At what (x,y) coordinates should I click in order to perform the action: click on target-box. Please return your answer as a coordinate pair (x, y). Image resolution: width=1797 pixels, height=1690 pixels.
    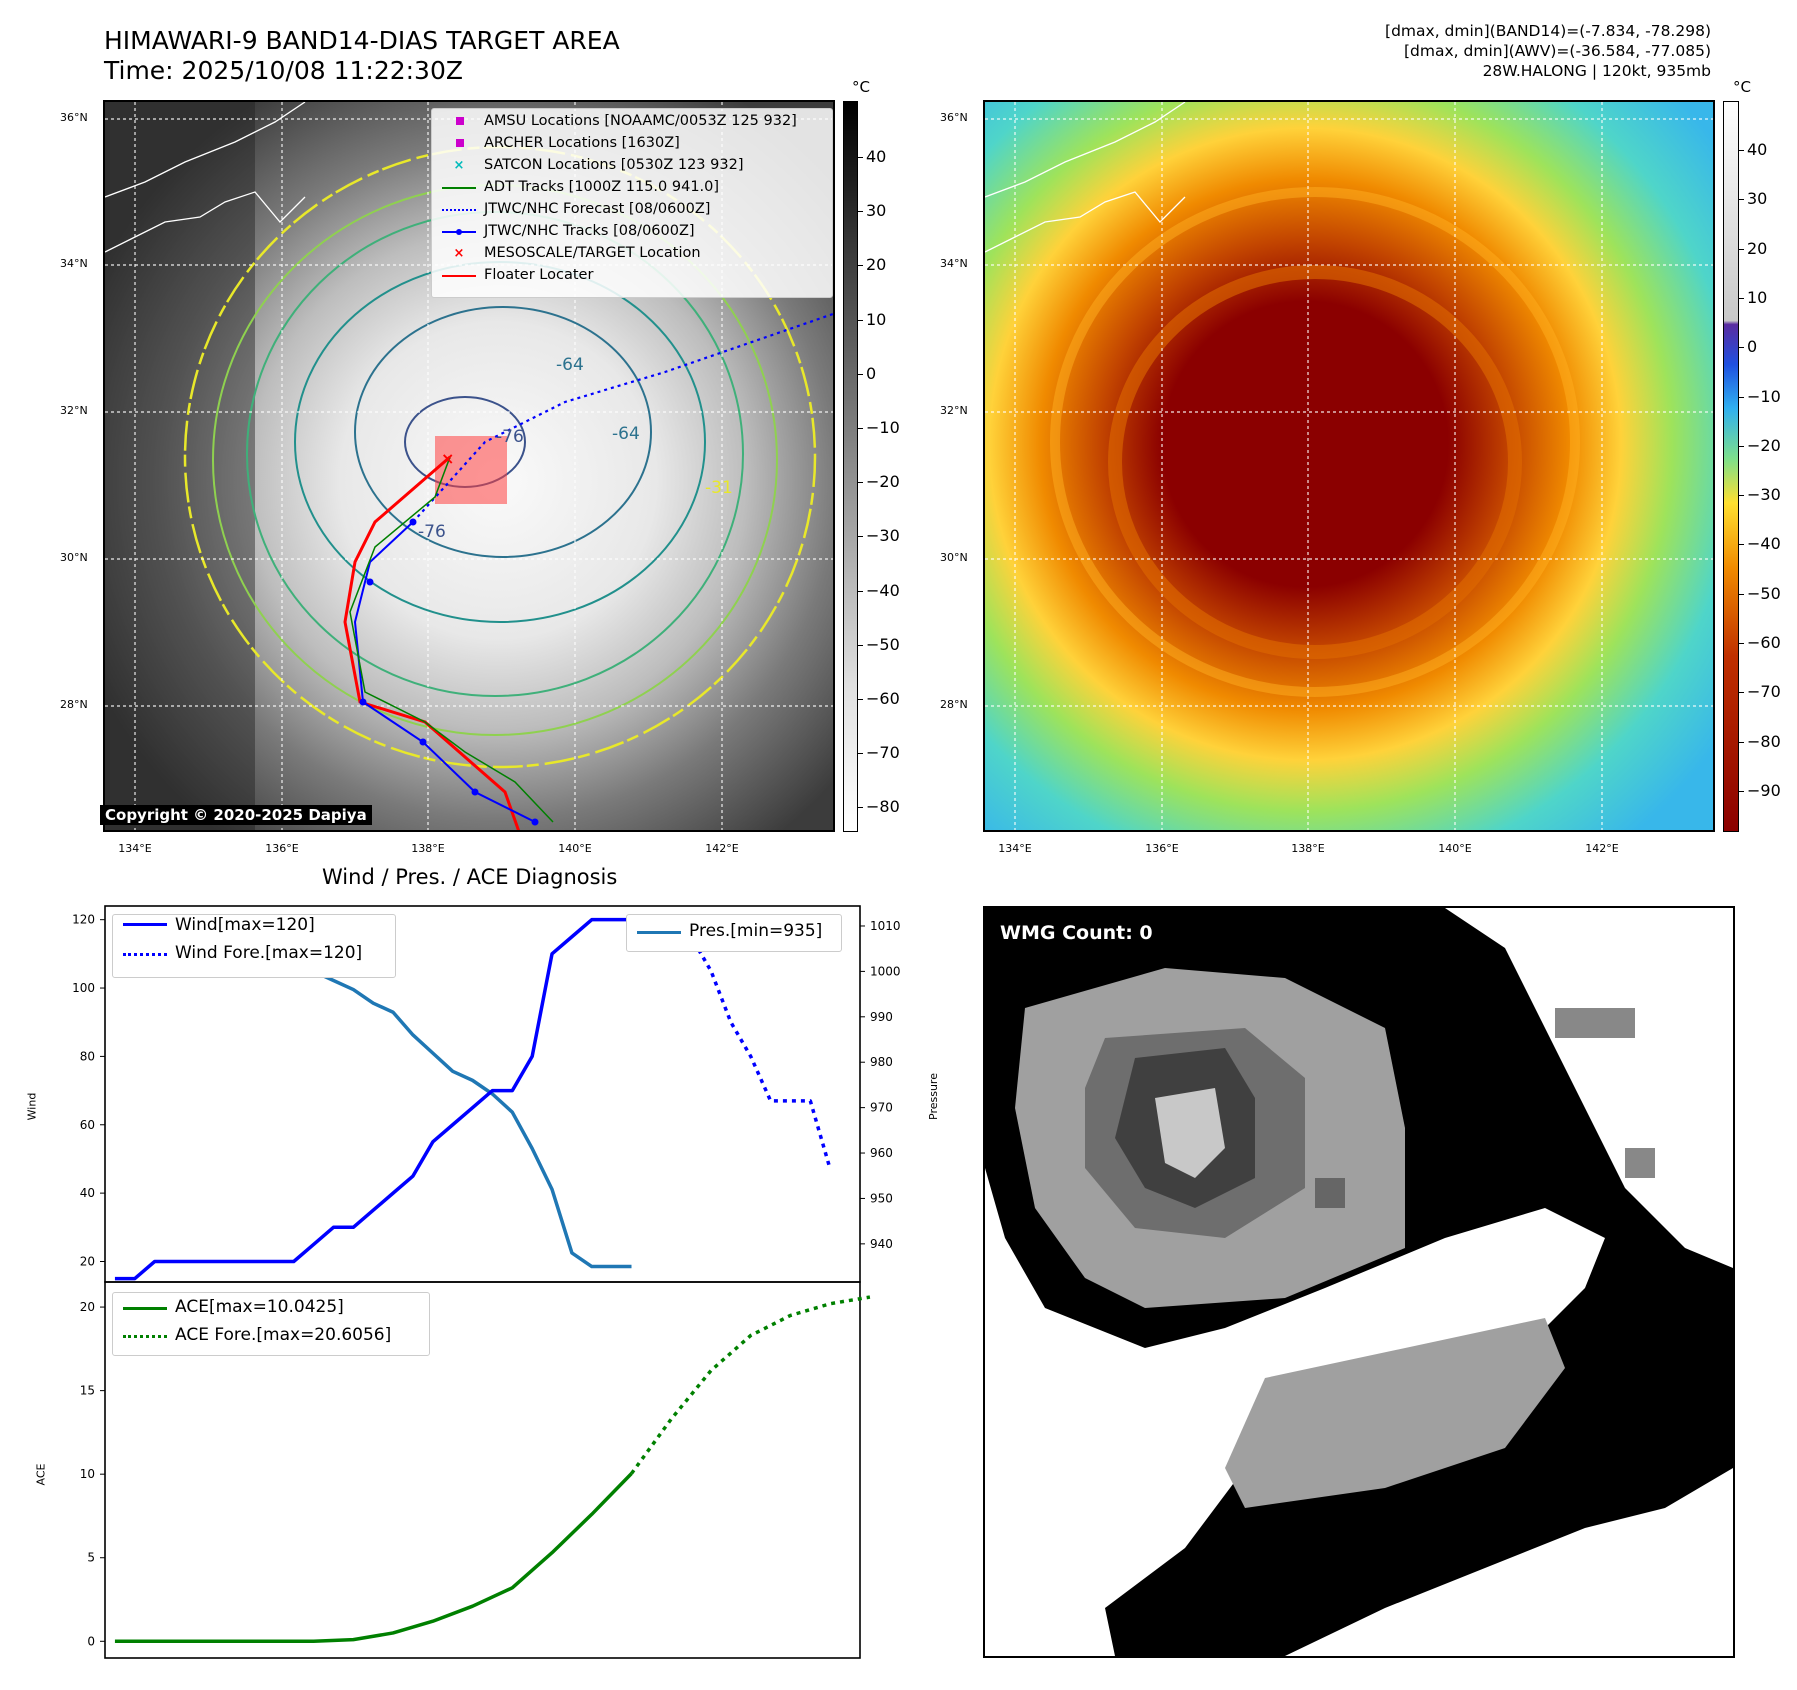
    Looking at the image, I should click on (471, 470).